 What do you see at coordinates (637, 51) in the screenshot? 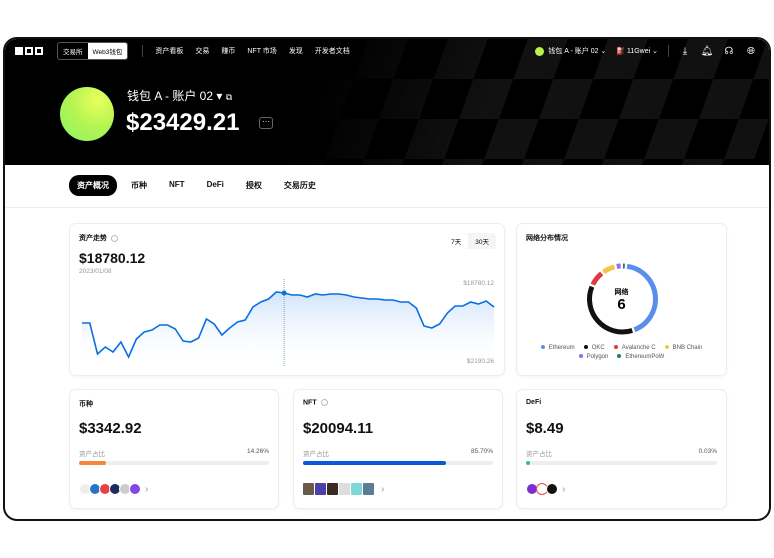
I see `gas-selector: ⛽ 11Gwei ⌄` at bounding box center [637, 51].